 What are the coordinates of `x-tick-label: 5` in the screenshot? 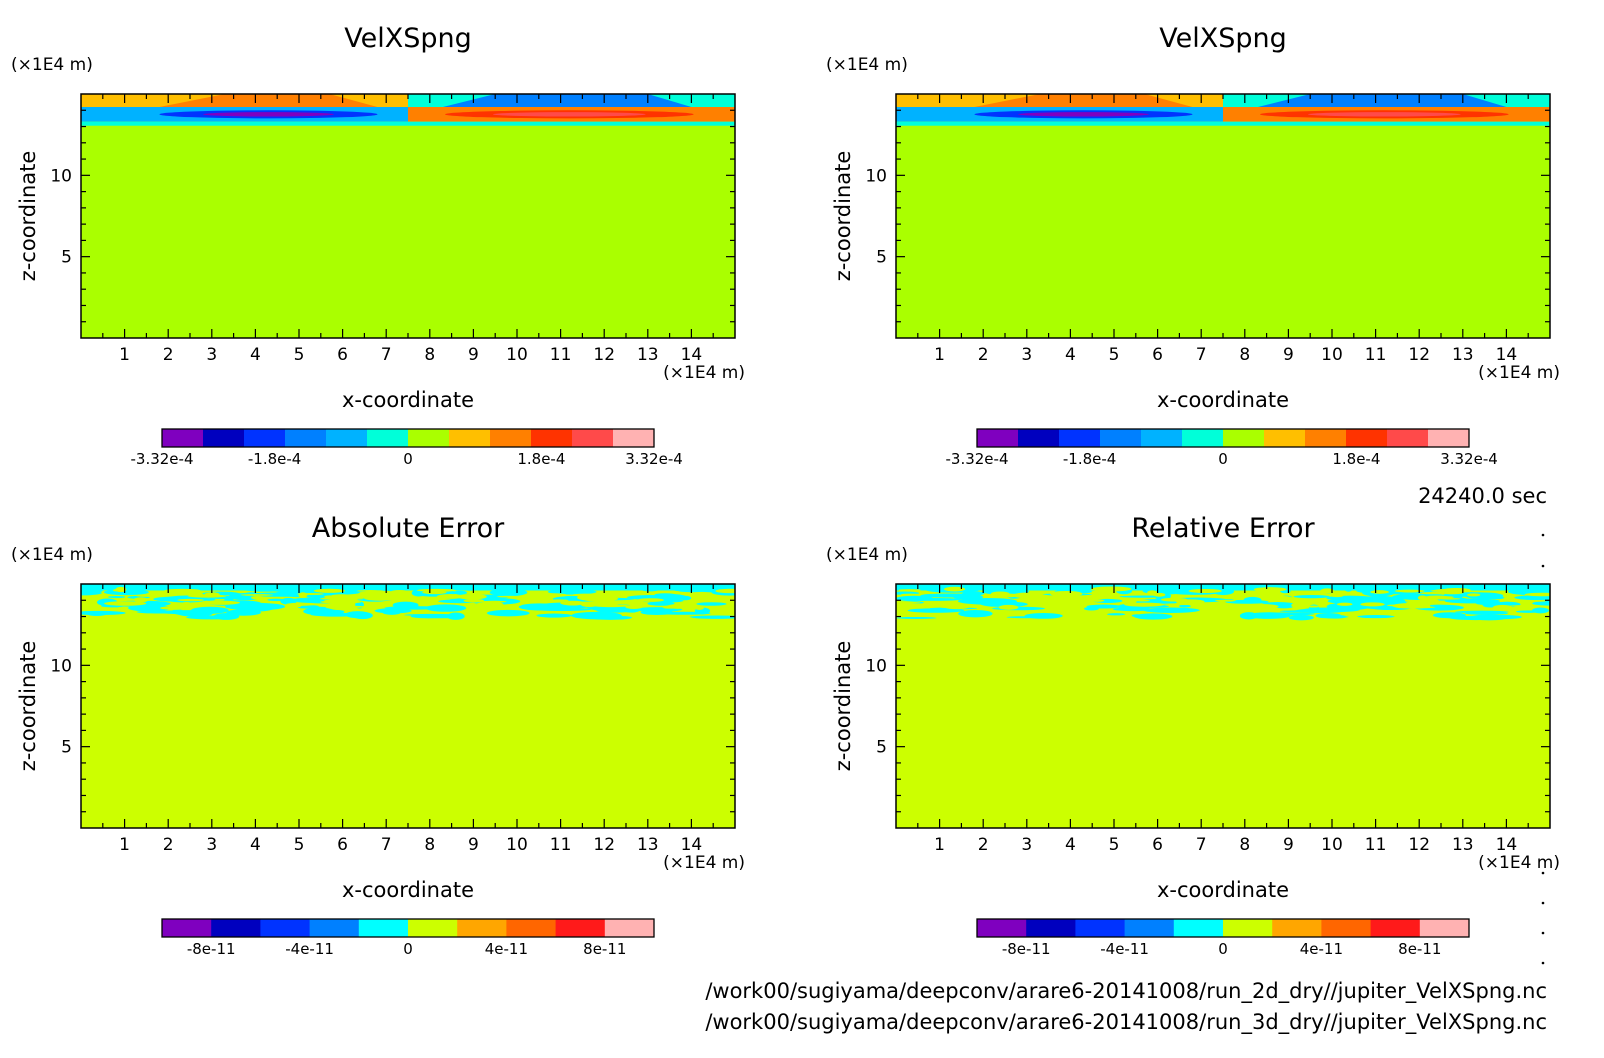 It's located at (299, 355).